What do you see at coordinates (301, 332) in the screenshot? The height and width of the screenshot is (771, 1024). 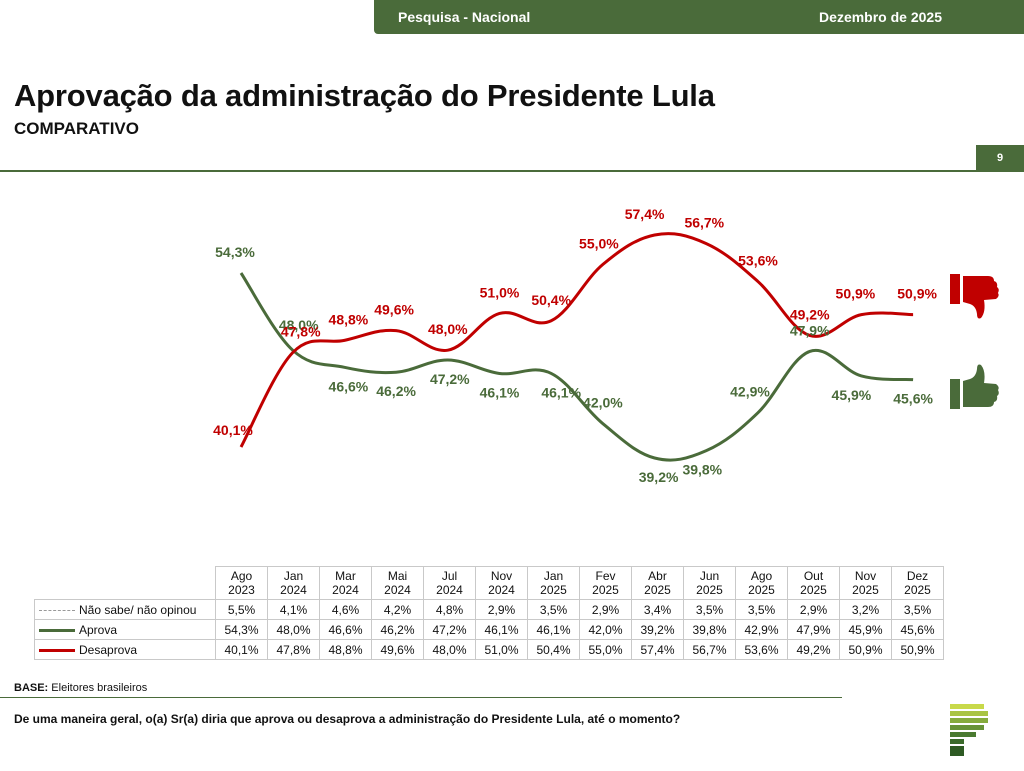 I see `data-label-desaprova: 47,8%` at bounding box center [301, 332].